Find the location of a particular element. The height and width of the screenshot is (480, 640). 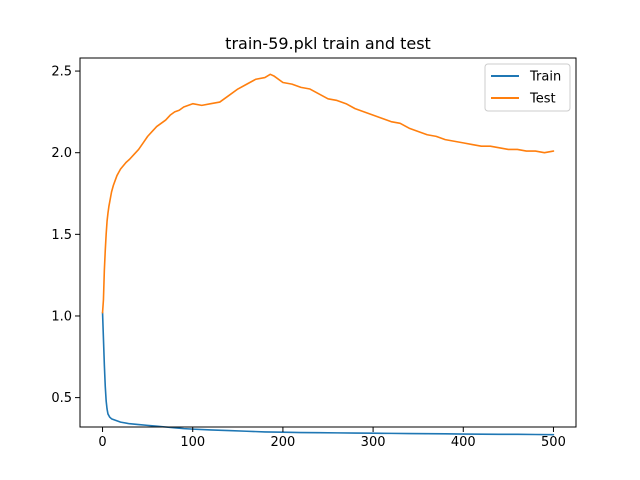

x-tick-label: 400 is located at coordinates (463, 442).